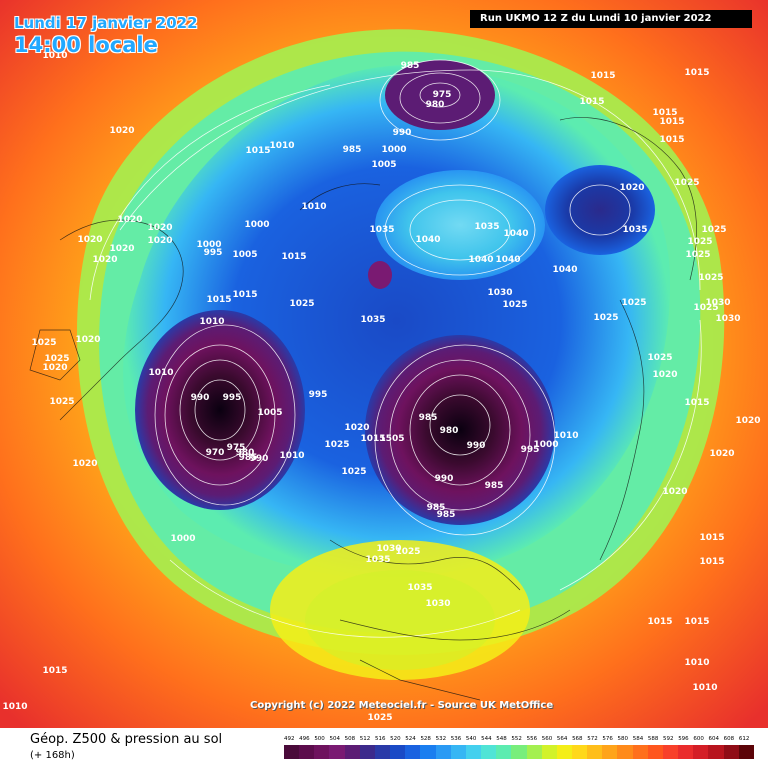 The image size is (768, 768). Describe the element at coordinates (547, 739) in the screenshot. I see `scale-label: 560` at that location.